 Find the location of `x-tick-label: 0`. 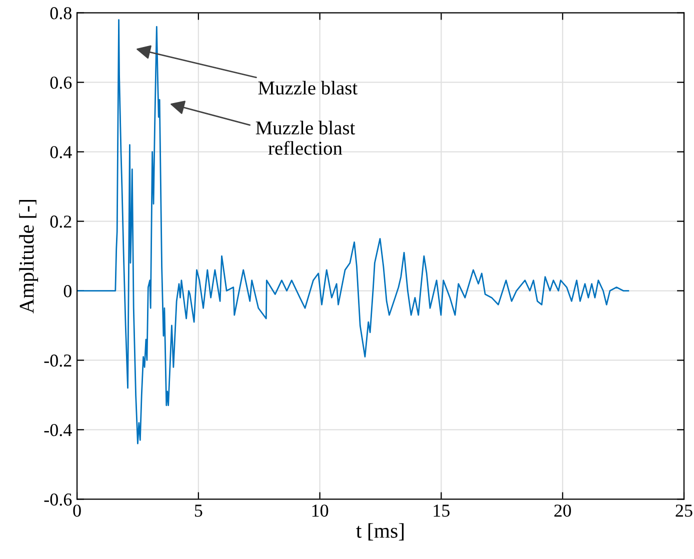

x-tick-label: 0 is located at coordinates (77, 510).